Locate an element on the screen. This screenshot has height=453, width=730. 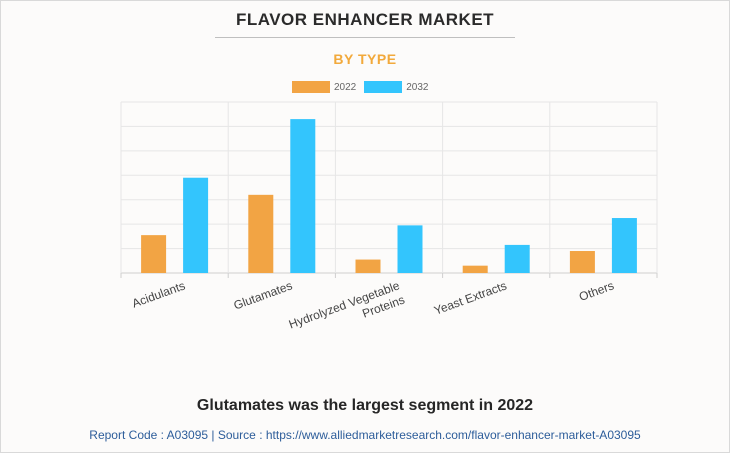
bar-2022-others is located at coordinates (582, 262).